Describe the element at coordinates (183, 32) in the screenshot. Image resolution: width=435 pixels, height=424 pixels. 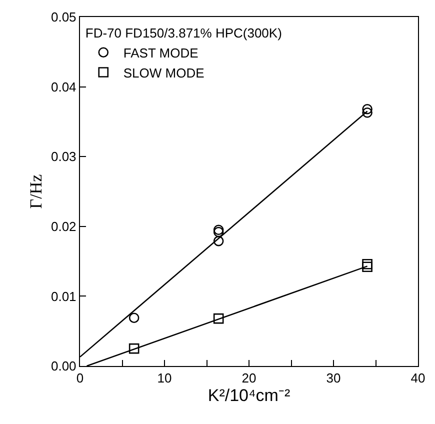
I see `legend-title: FD-70 FD150/3.871% HPC(300K)` at that location.